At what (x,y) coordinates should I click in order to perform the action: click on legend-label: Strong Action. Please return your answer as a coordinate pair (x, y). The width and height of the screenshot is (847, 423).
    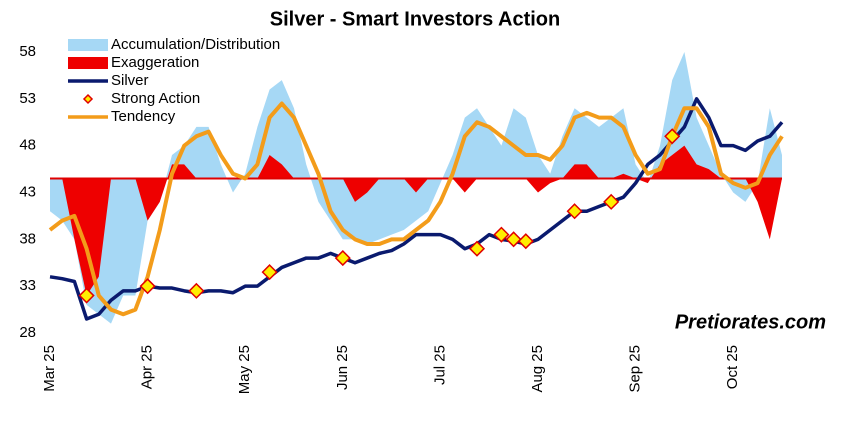
    Looking at the image, I should click on (155, 98).